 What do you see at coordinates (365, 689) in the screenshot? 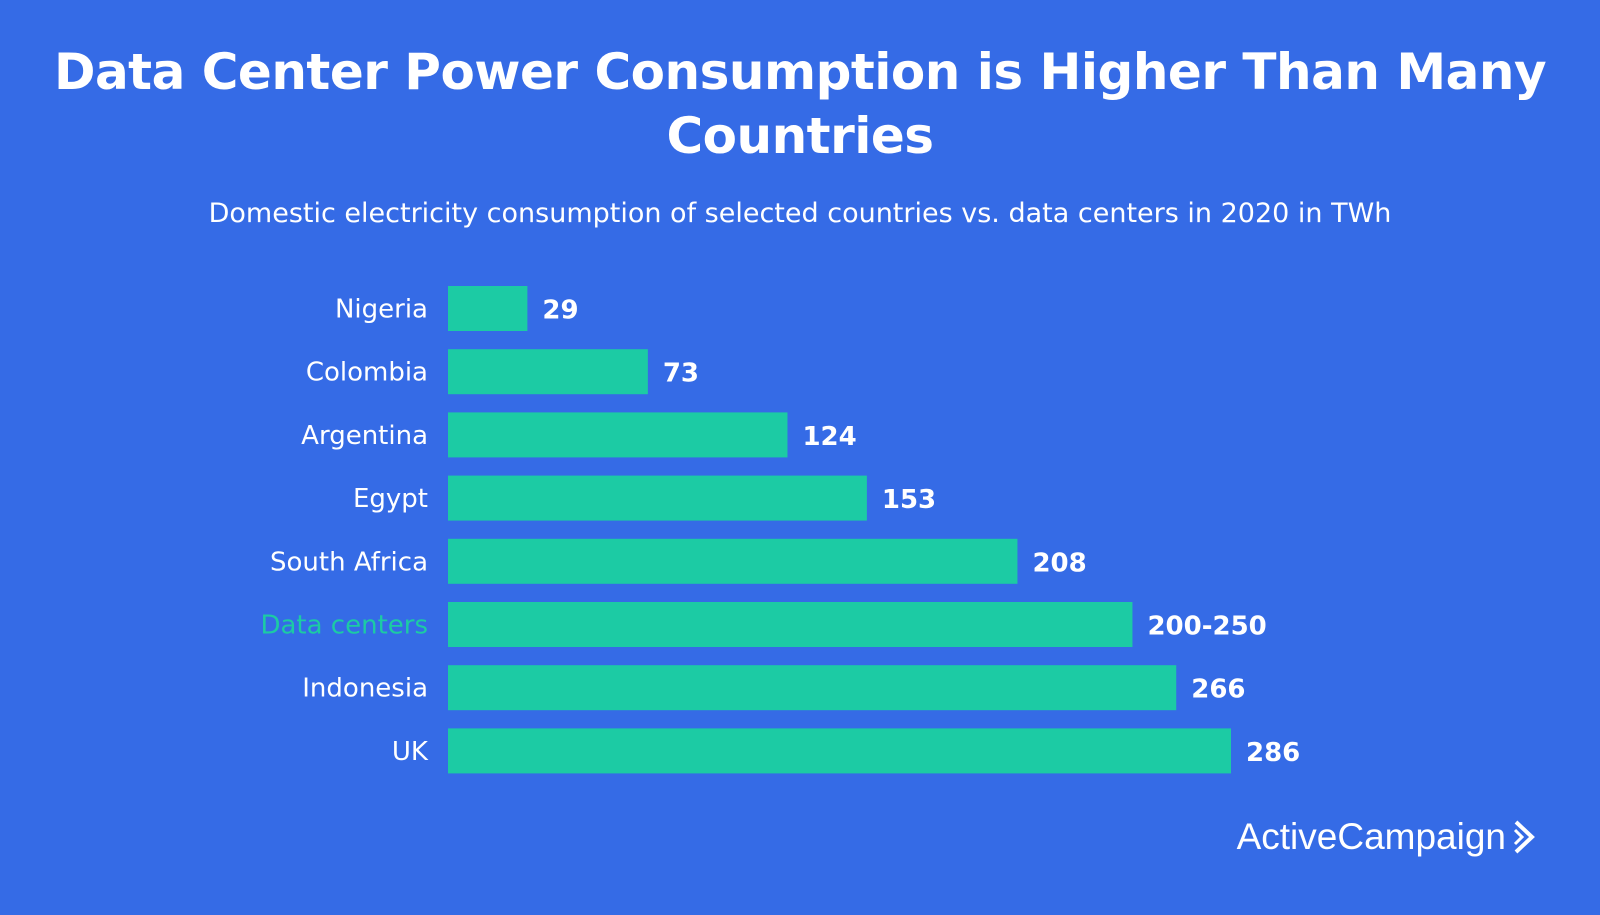
I see `category-label: Indonesia` at bounding box center [365, 689].